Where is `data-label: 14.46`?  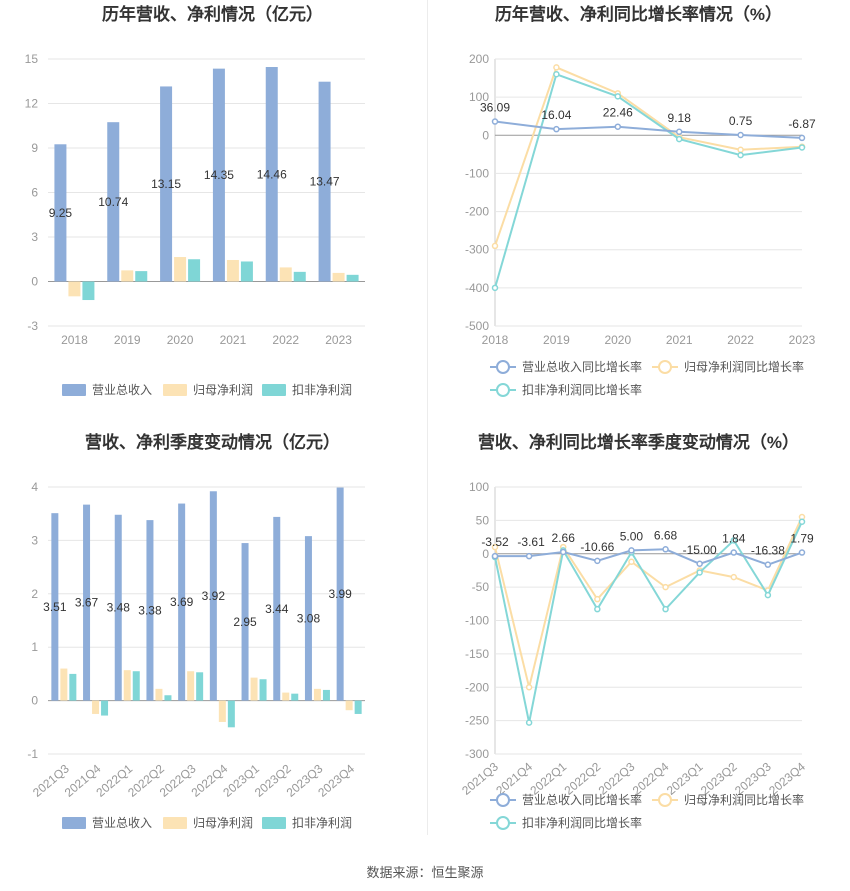 data-label: 14.46 is located at coordinates (272, 174).